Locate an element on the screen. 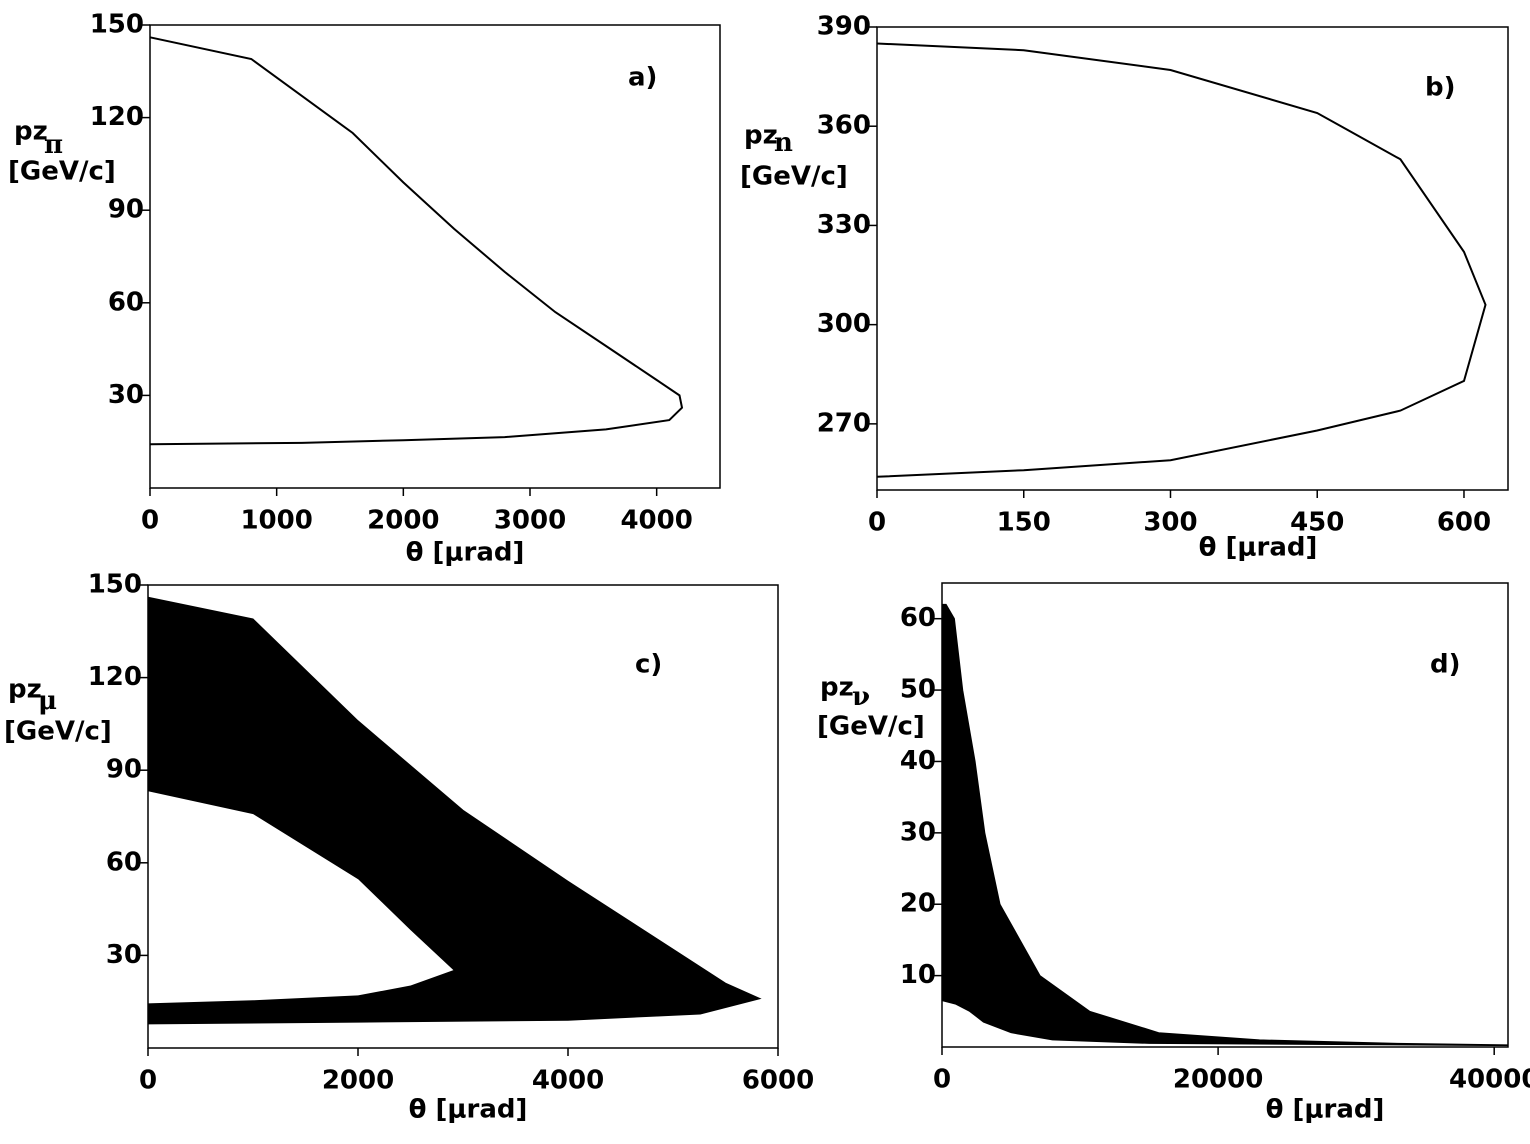 The width and height of the screenshot is (1530, 1144). x-tick-label: 300 is located at coordinates (1170, 523).